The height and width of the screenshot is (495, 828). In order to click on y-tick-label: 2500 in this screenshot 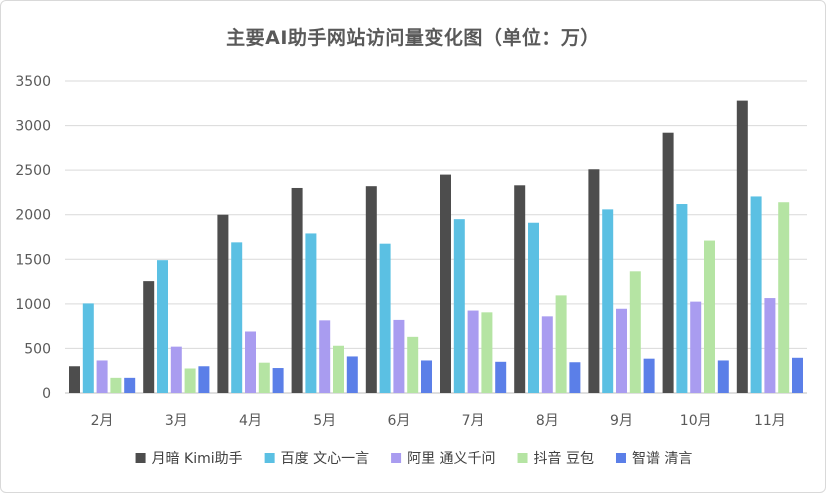, I will do `click(33, 171)`.